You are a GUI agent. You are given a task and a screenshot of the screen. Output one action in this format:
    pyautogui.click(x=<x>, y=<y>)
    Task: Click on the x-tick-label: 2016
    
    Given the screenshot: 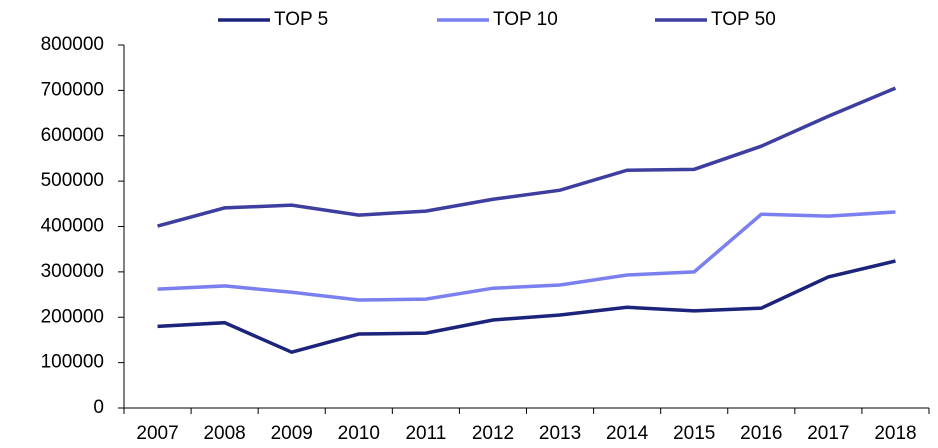 What is the action you would take?
    pyautogui.click(x=761, y=433)
    